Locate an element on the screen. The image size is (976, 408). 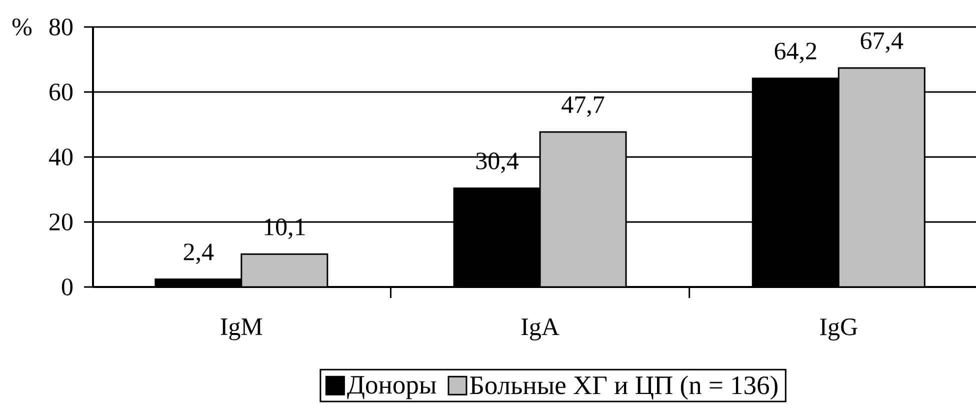
x-tick-label: IgG is located at coordinates (839, 329).